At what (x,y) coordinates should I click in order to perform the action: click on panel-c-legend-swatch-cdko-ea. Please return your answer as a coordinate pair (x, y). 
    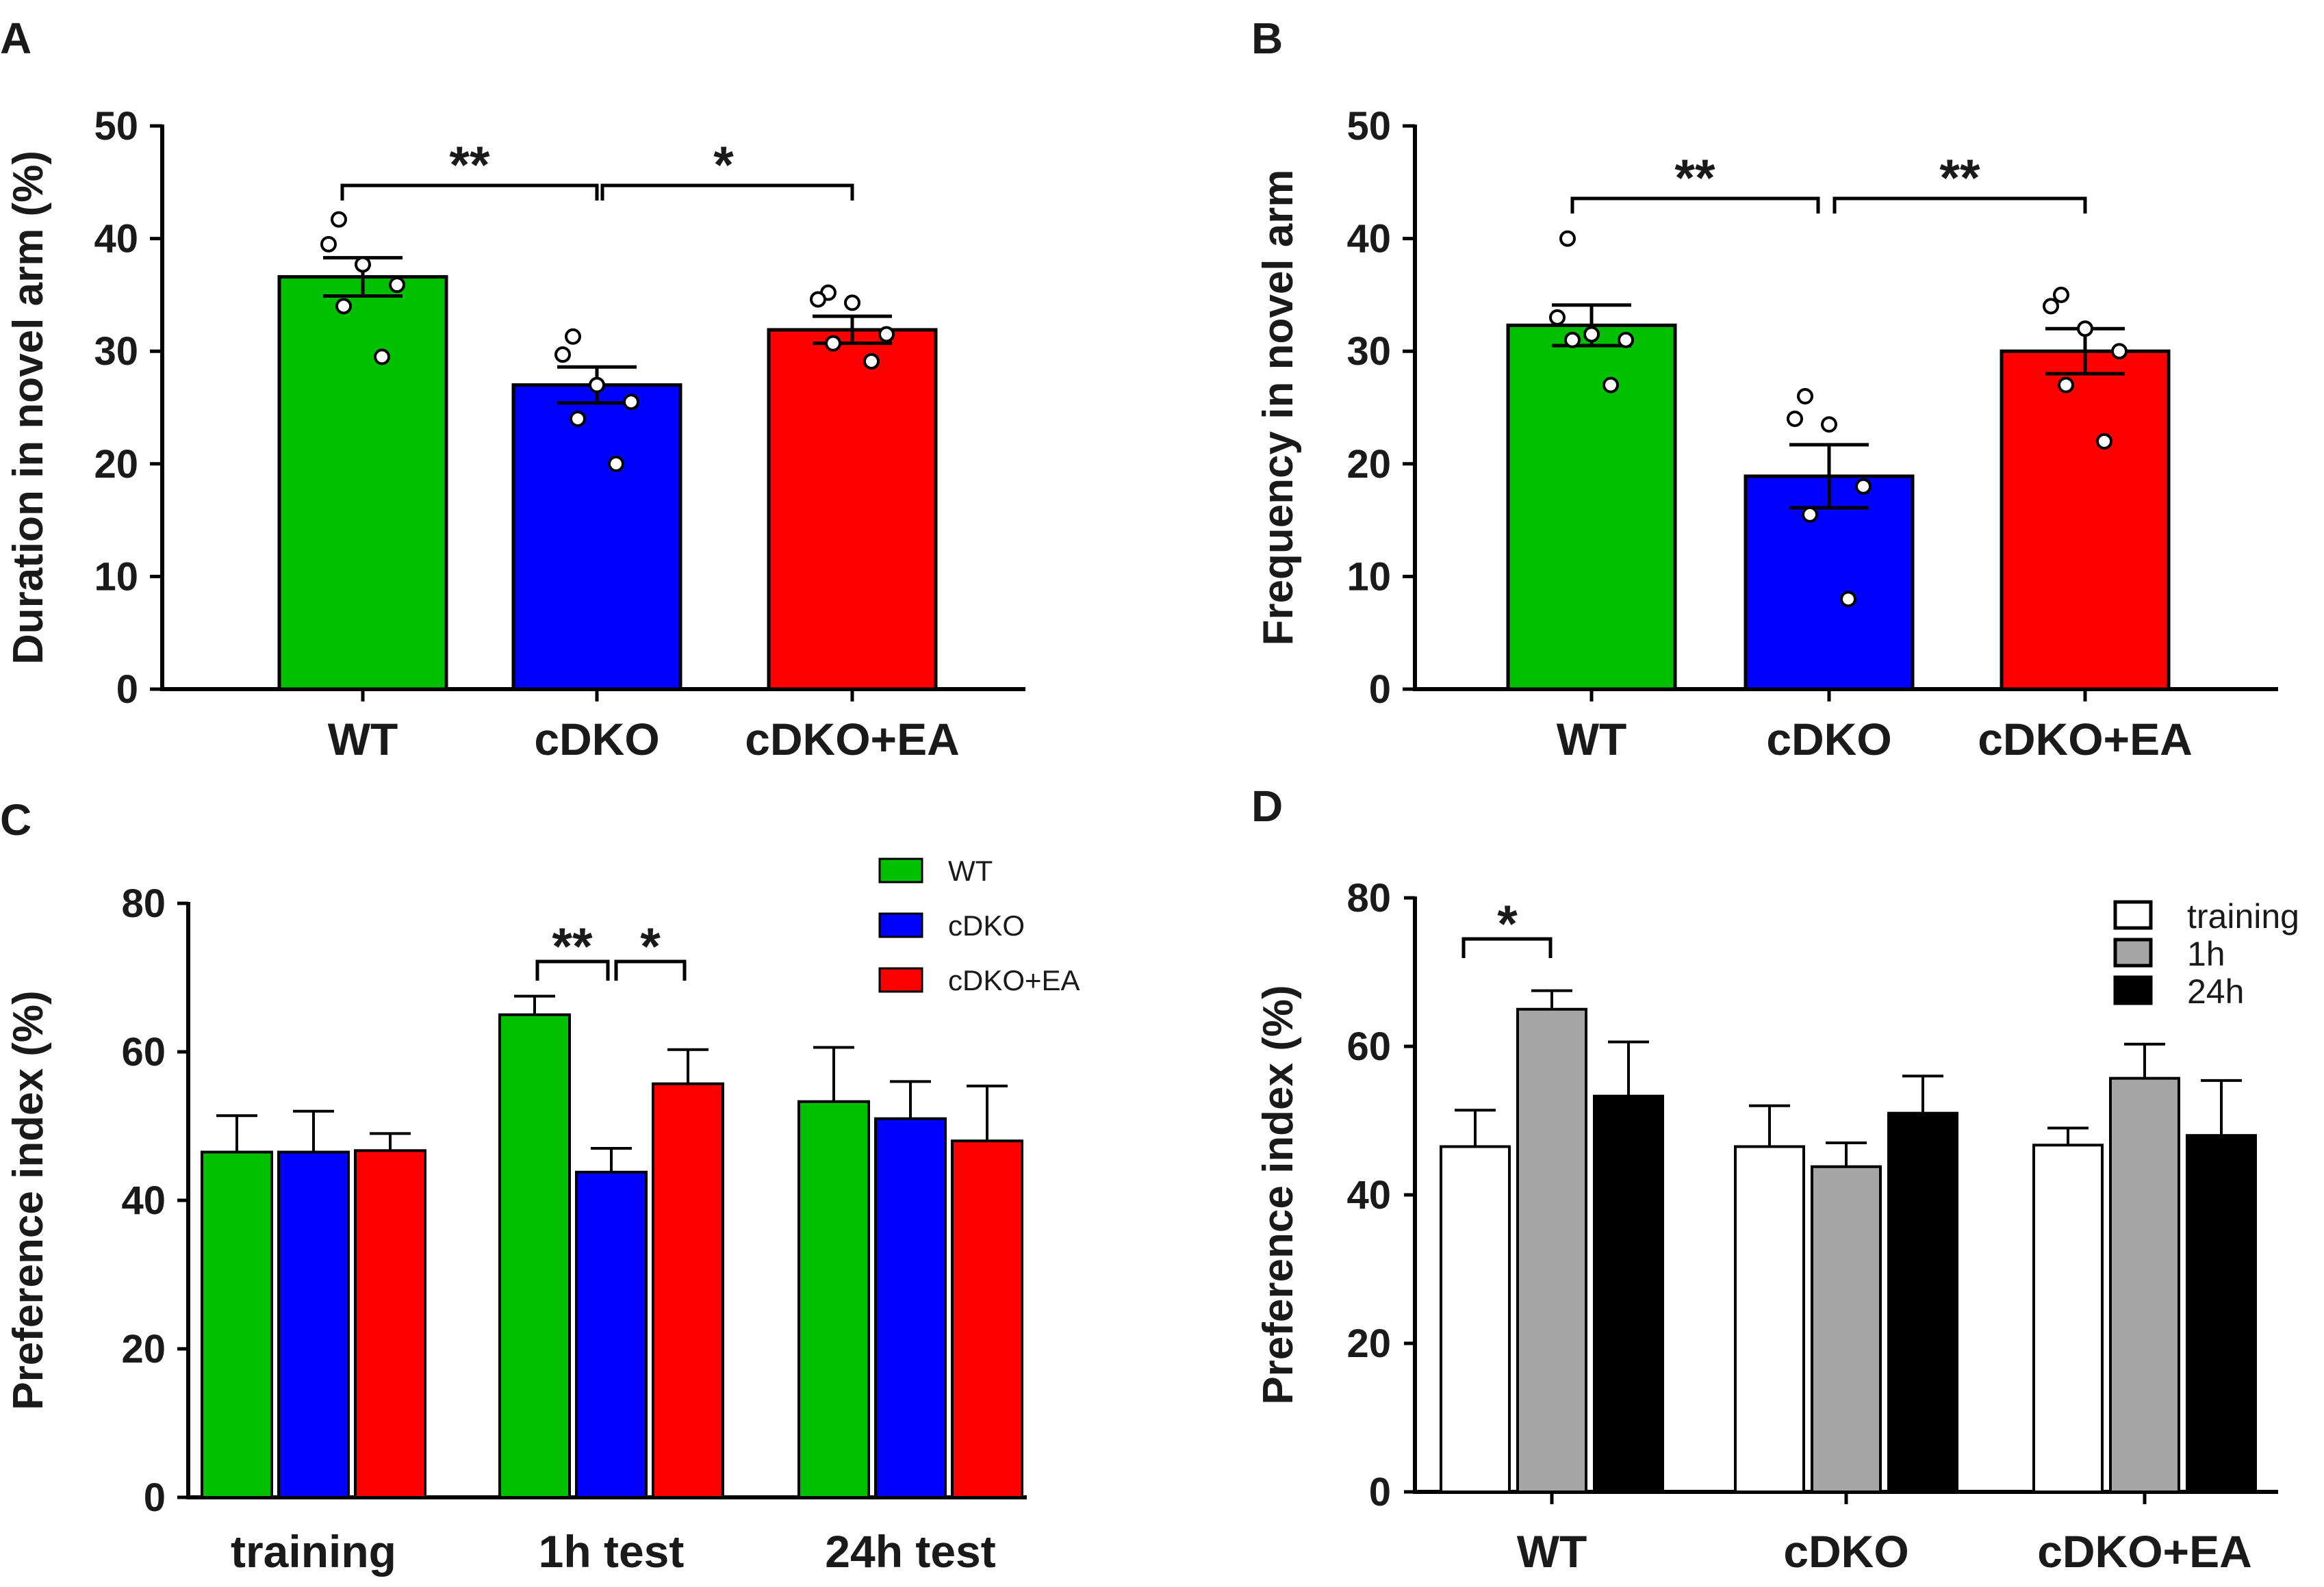
    Looking at the image, I should click on (900, 980).